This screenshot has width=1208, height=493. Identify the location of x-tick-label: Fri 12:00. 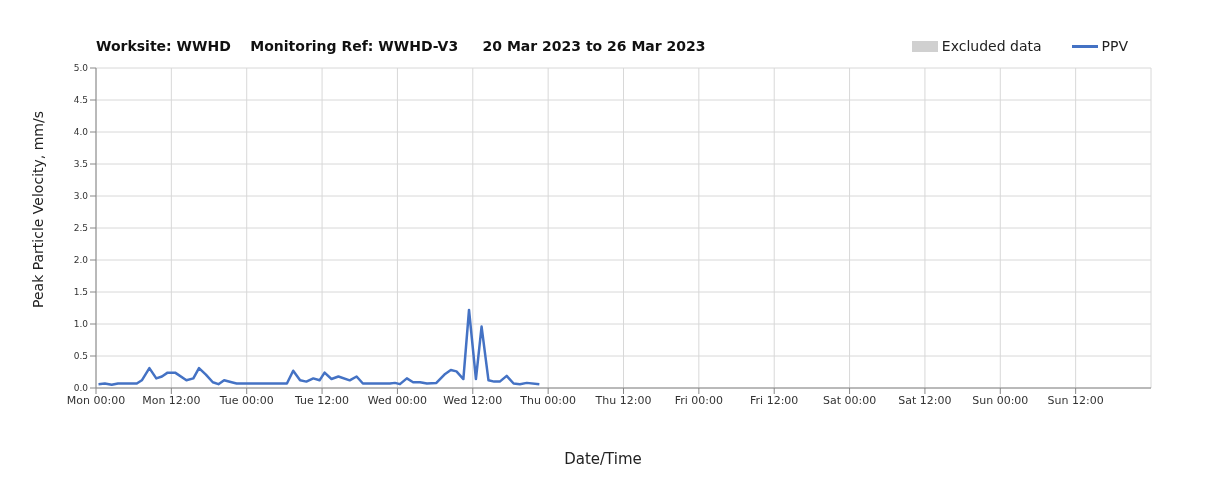
(774, 400).